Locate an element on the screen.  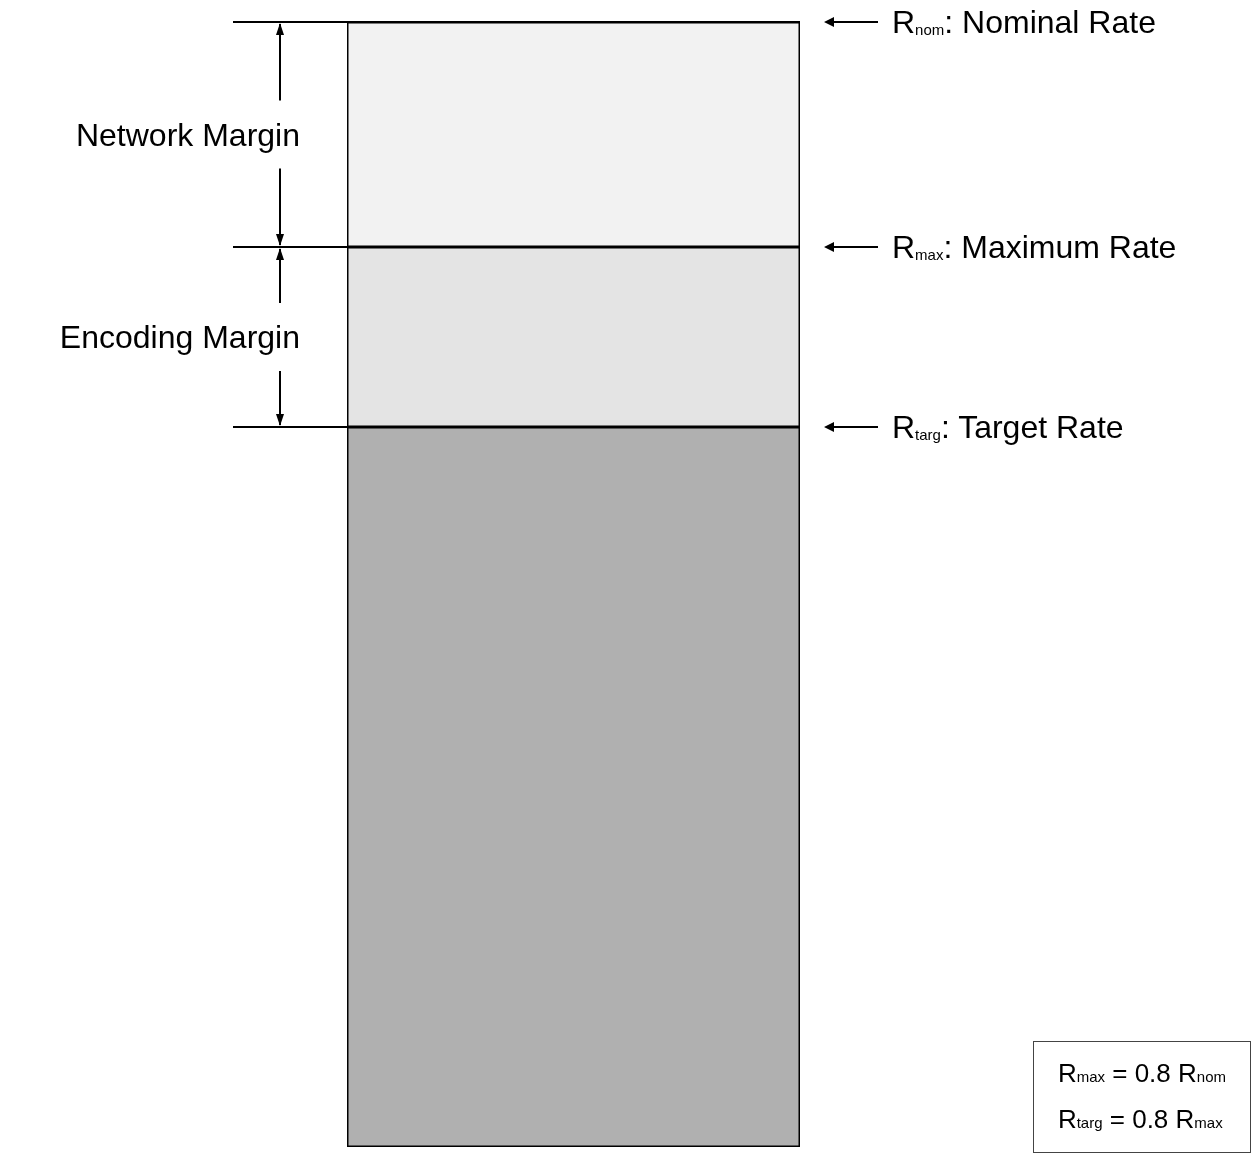
ref-line-label: Rmax: Maximum Rate is located at coordinates (1034, 247).